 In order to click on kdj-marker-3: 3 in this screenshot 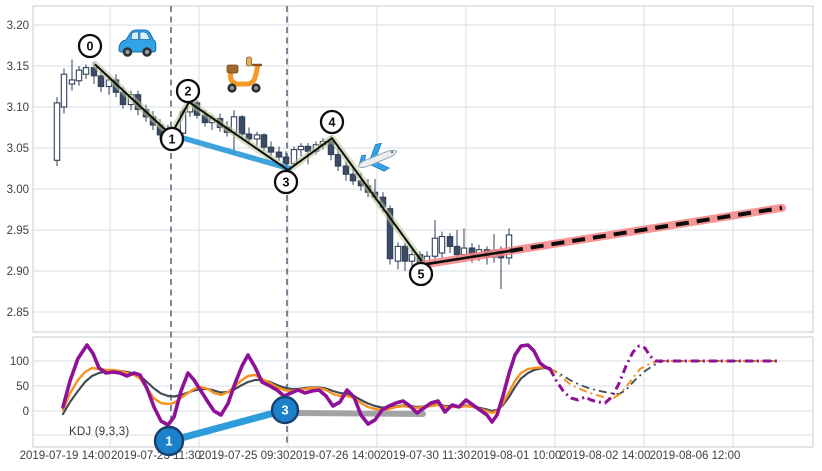, I will do `click(285, 410)`.